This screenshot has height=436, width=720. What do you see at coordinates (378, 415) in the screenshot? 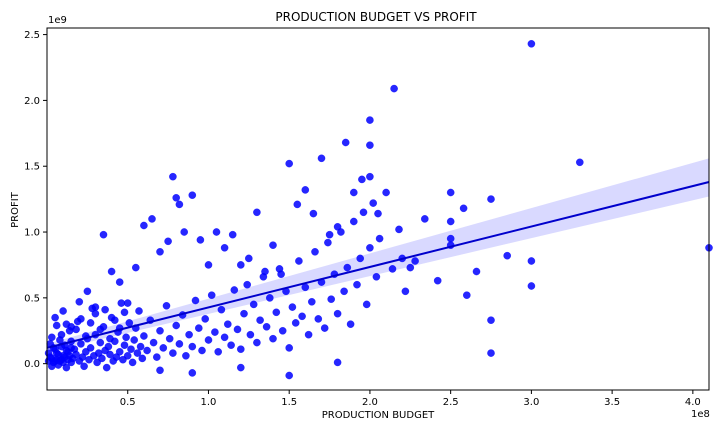
I see `x-axis-label: PRODUCTION BUDGET` at bounding box center [378, 415].